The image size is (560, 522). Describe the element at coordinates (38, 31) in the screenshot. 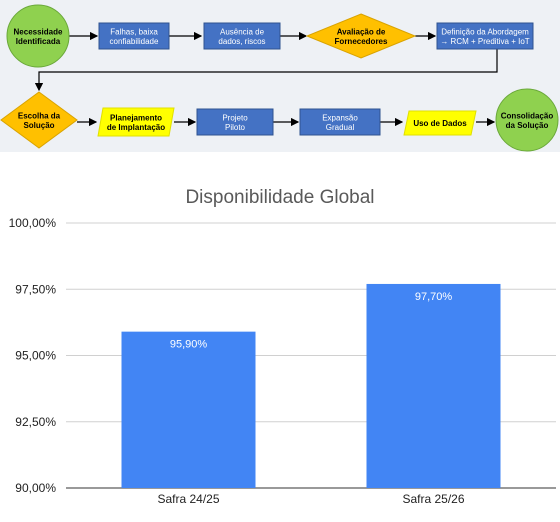

I see `flow-node-label: Necessidade` at that location.